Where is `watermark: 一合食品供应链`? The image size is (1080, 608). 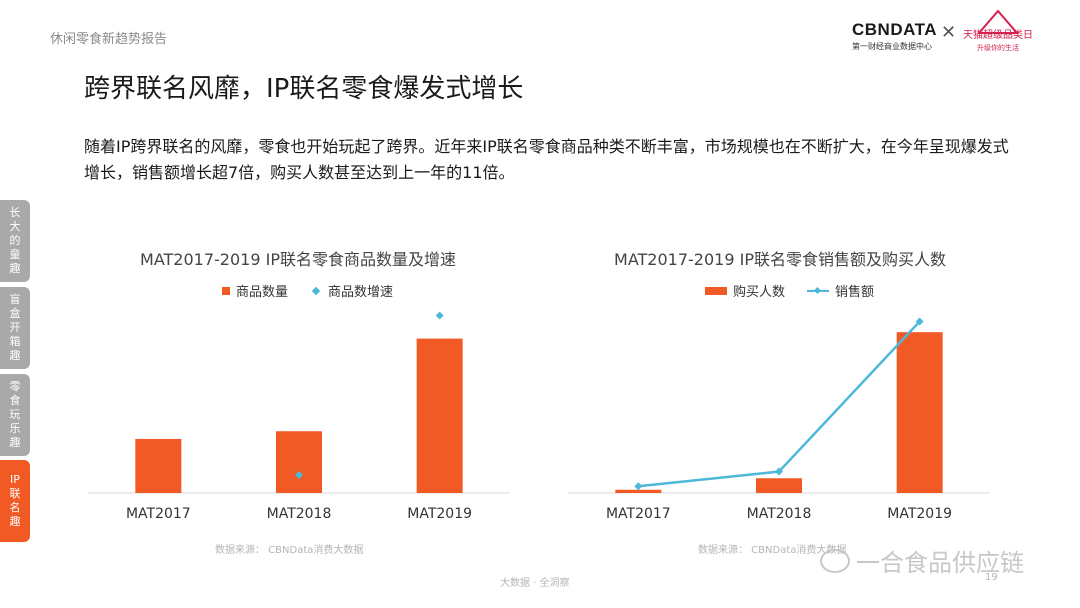
watermark: 一合食品供应链 is located at coordinates (922, 560).